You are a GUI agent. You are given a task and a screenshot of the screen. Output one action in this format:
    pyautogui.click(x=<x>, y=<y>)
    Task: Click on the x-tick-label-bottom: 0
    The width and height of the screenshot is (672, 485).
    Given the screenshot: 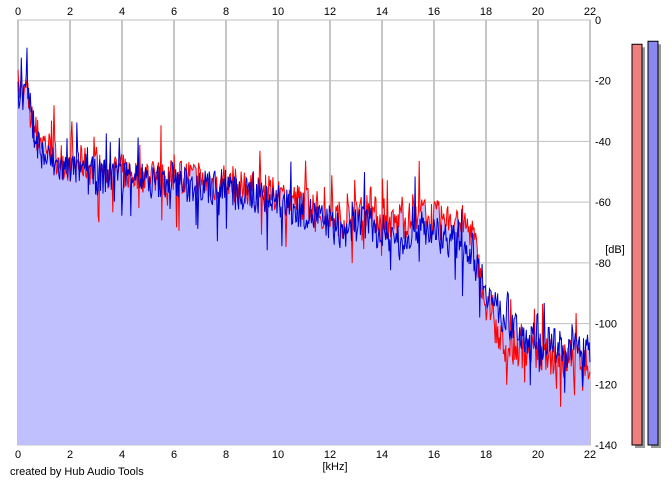 What is the action you would take?
    pyautogui.click(x=18, y=455)
    